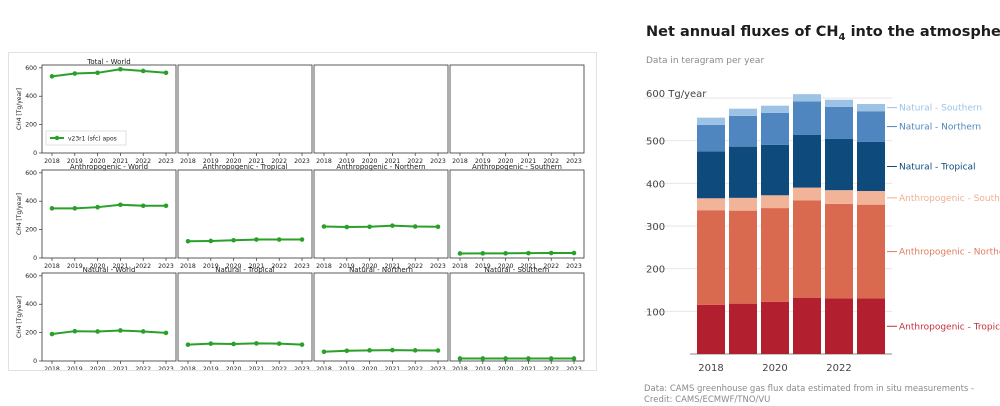  What do you see at coordinates (245, 270) in the screenshot?
I see `subplot-title: Natural - Tropical` at bounding box center [245, 270].